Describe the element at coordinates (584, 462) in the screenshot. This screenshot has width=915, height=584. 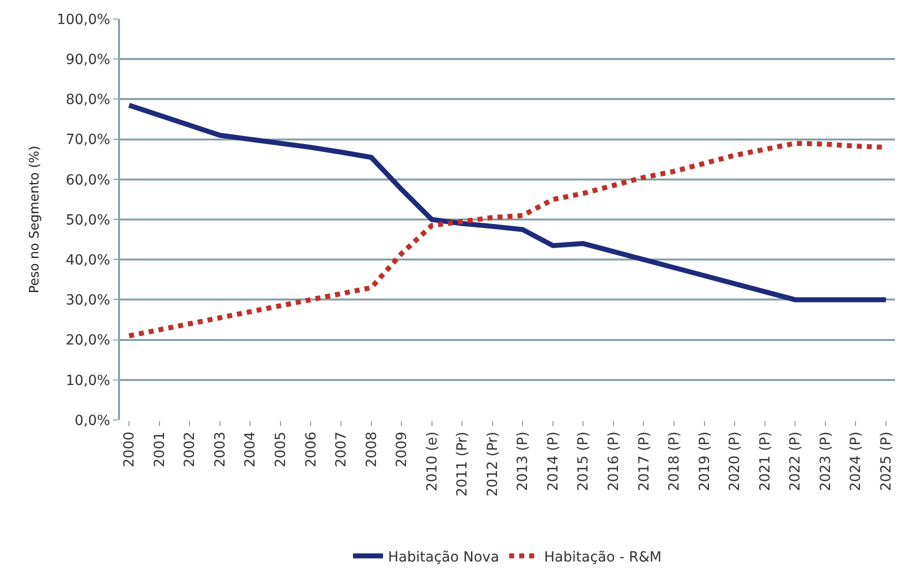
I see `x-tick-label: 2015 (P)` at that location.